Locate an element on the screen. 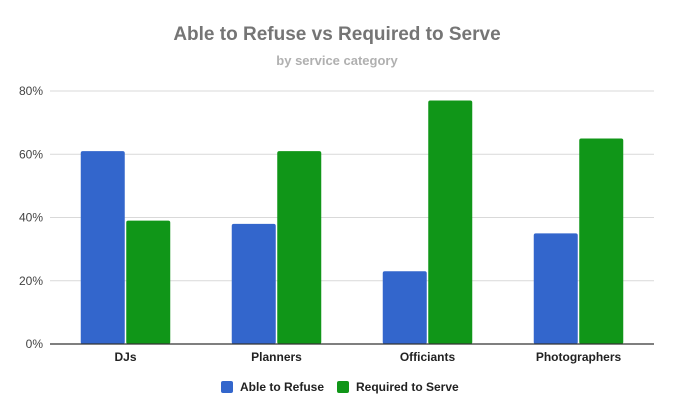 This screenshot has width=674, height=415. bar-required-to-serve-planners is located at coordinates (299, 247).